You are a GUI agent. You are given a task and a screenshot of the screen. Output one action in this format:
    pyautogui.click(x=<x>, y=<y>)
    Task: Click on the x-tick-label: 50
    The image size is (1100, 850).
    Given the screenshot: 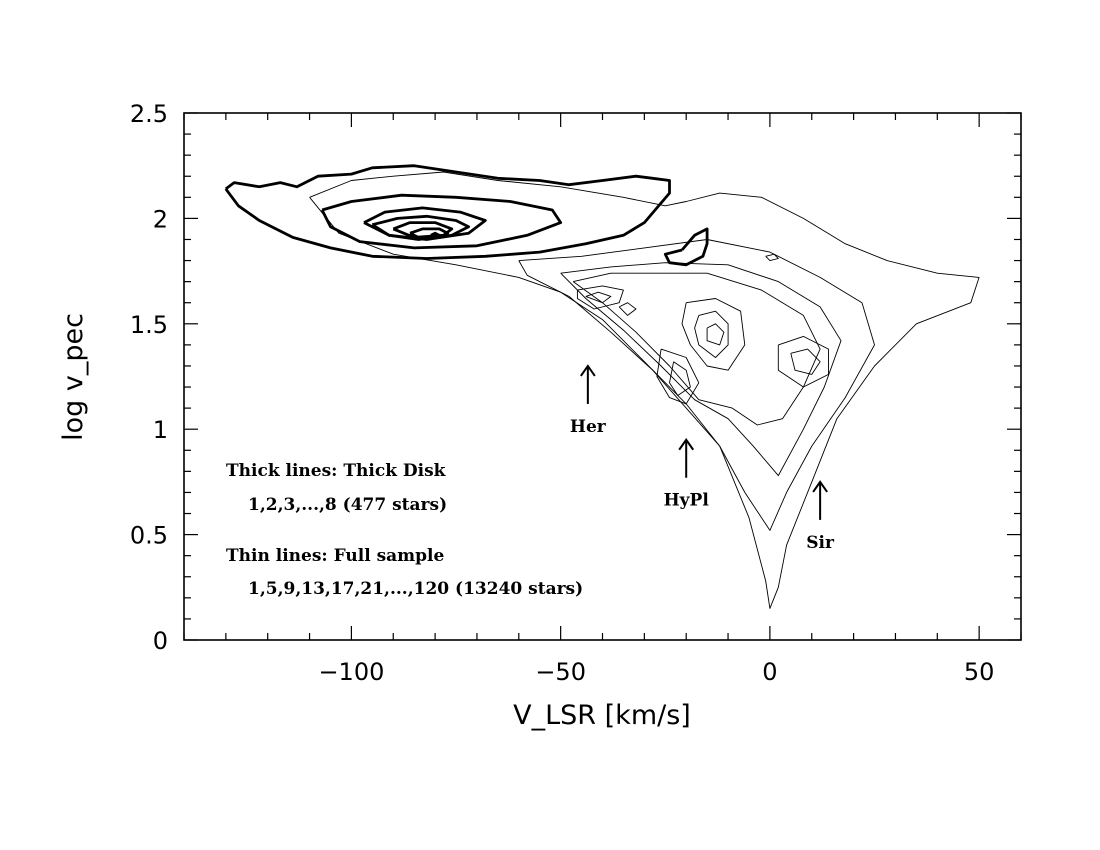 What is the action you would take?
    pyautogui.click(x=979, y=672)
    